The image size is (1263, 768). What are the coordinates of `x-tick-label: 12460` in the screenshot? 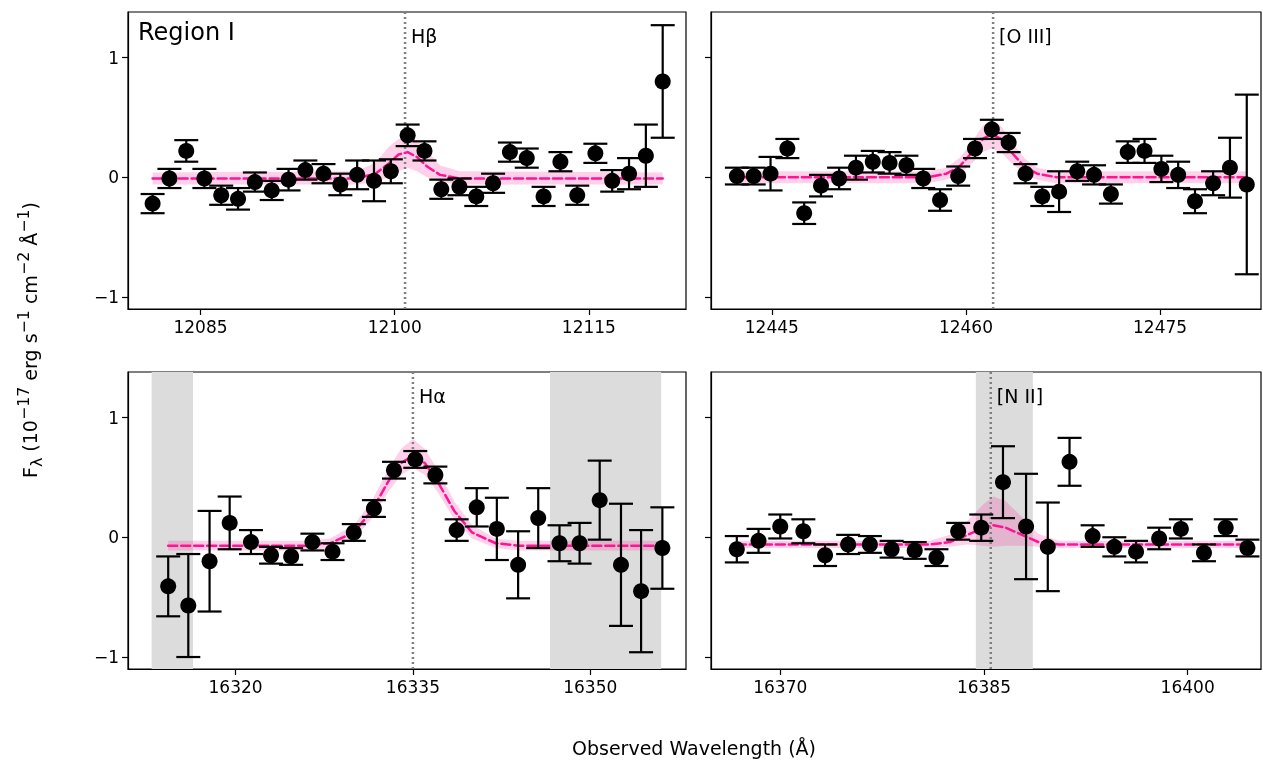 It's located at (965, 326).